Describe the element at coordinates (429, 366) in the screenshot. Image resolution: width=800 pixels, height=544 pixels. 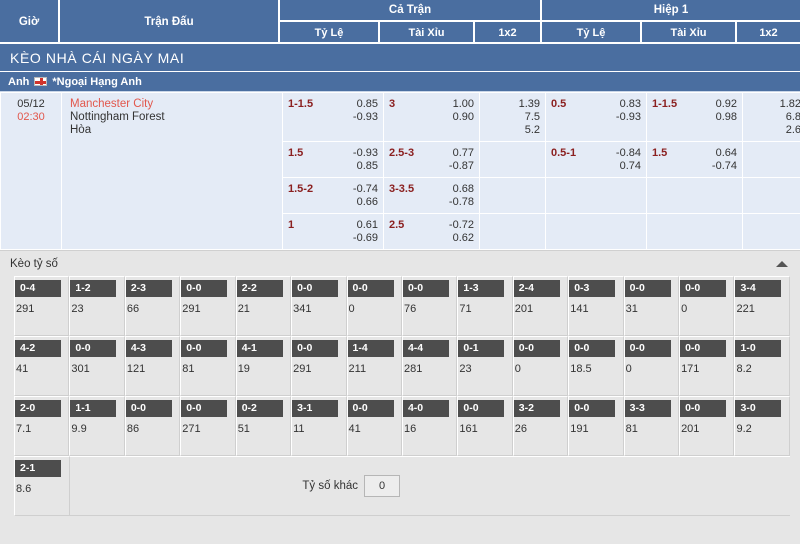
I see `score-odds-value: 281` at that location.